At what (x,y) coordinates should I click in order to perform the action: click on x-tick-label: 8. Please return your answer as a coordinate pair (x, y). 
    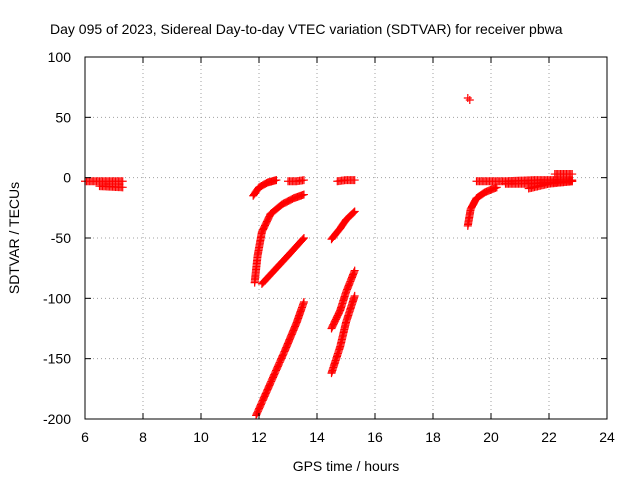
    Looking at the image, I should click on (143, 437).